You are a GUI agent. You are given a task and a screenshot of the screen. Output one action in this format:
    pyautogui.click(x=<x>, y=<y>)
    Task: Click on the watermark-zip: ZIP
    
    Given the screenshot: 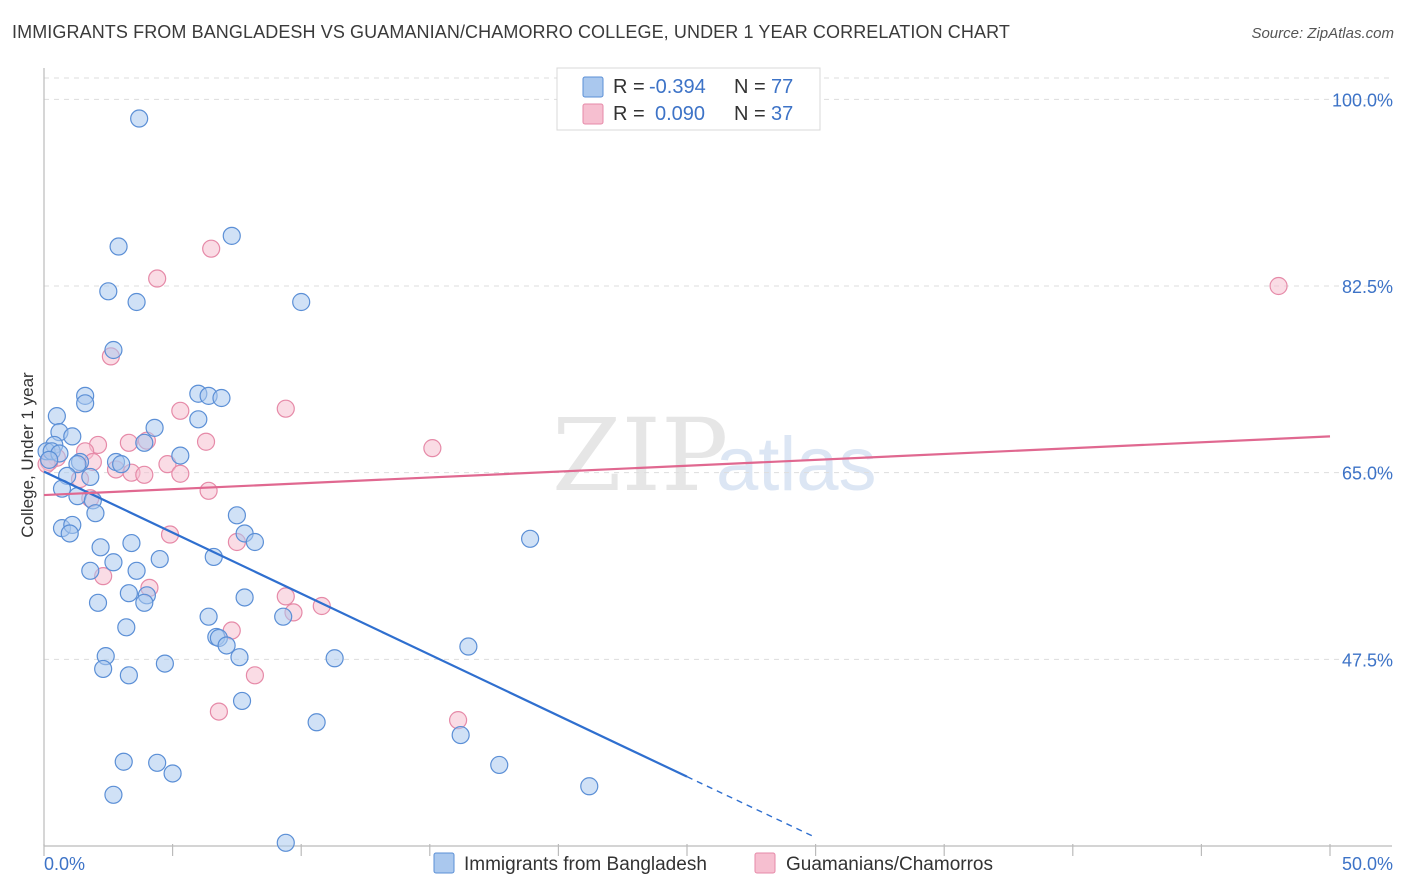 What is the action you would take?
    pyautogui.click(x=640, y=455)
    